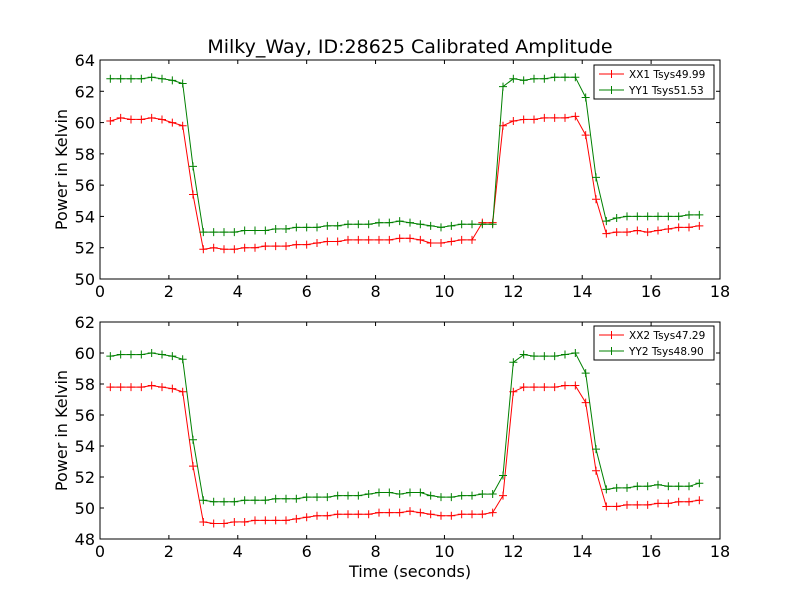 This screenshot has width=800, height=605. What do you see at coordinates (444, 551) in the screenshot?
I see `x-tick-label: 10` at bounding box center [444, 551].